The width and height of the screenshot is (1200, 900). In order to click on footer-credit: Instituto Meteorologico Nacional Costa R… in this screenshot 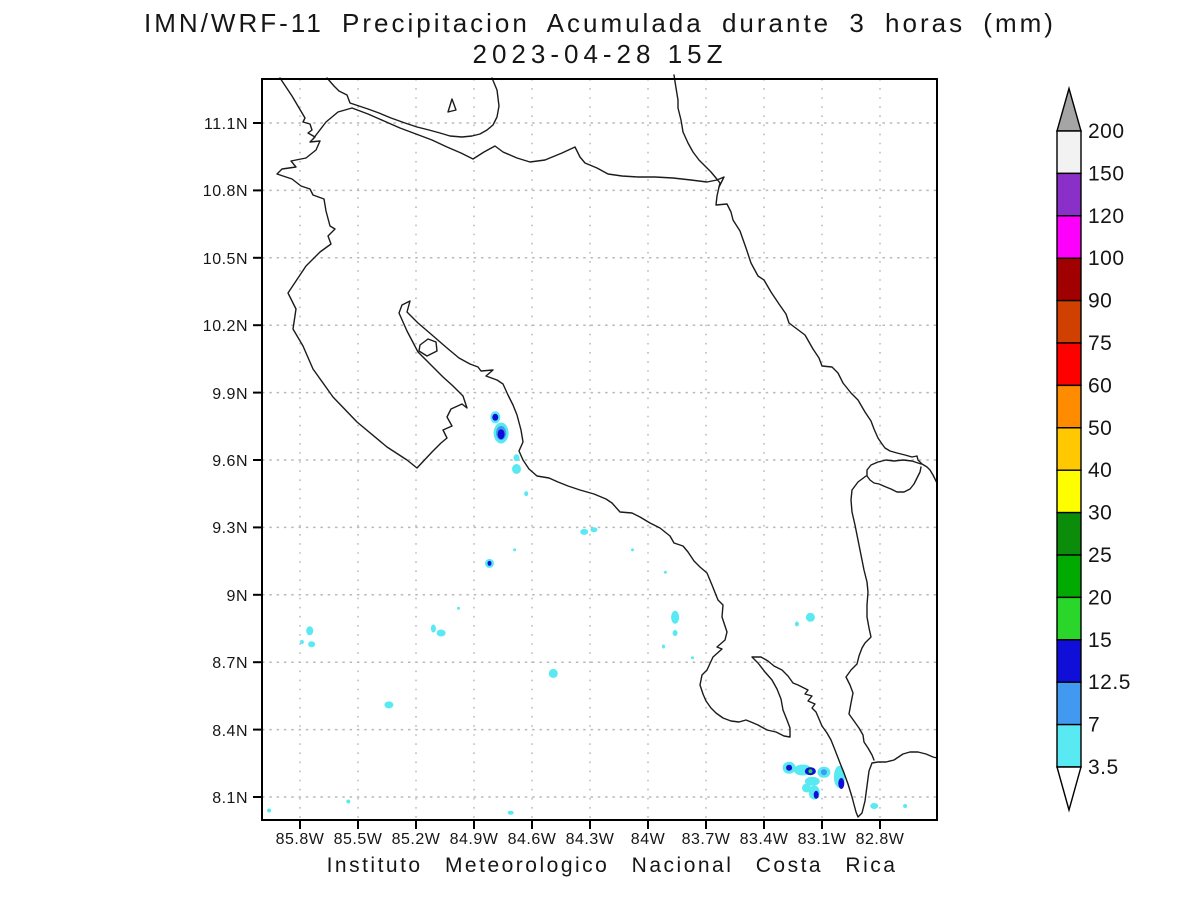, I will do `click(612, 865)`.